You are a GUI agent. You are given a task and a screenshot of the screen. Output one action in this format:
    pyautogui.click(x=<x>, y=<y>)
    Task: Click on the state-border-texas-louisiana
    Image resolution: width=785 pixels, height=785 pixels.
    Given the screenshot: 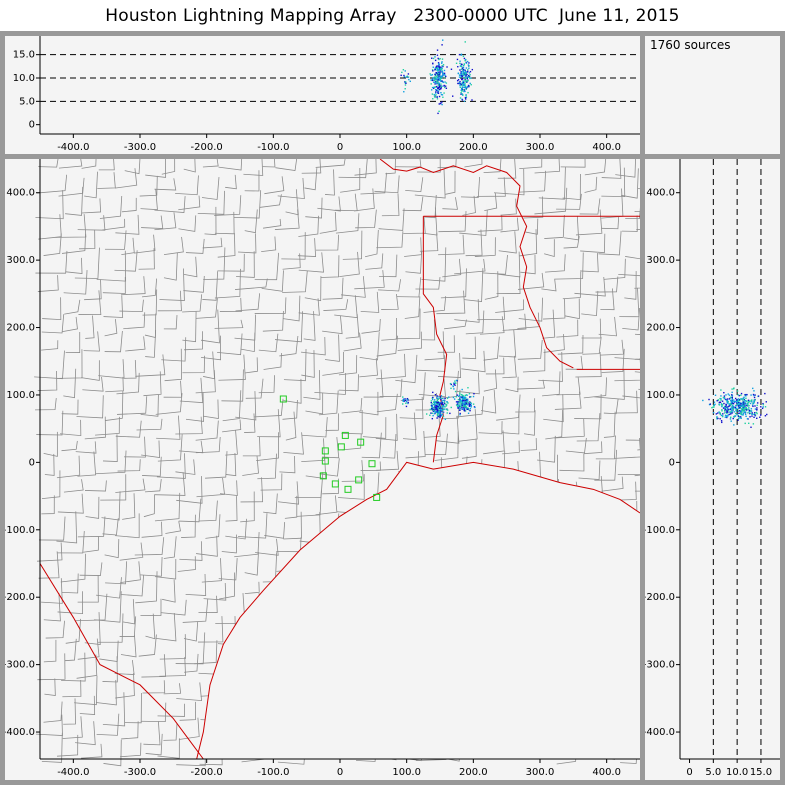 What is the action you would take?
    pyautogui.click(x=435, y=339)
    